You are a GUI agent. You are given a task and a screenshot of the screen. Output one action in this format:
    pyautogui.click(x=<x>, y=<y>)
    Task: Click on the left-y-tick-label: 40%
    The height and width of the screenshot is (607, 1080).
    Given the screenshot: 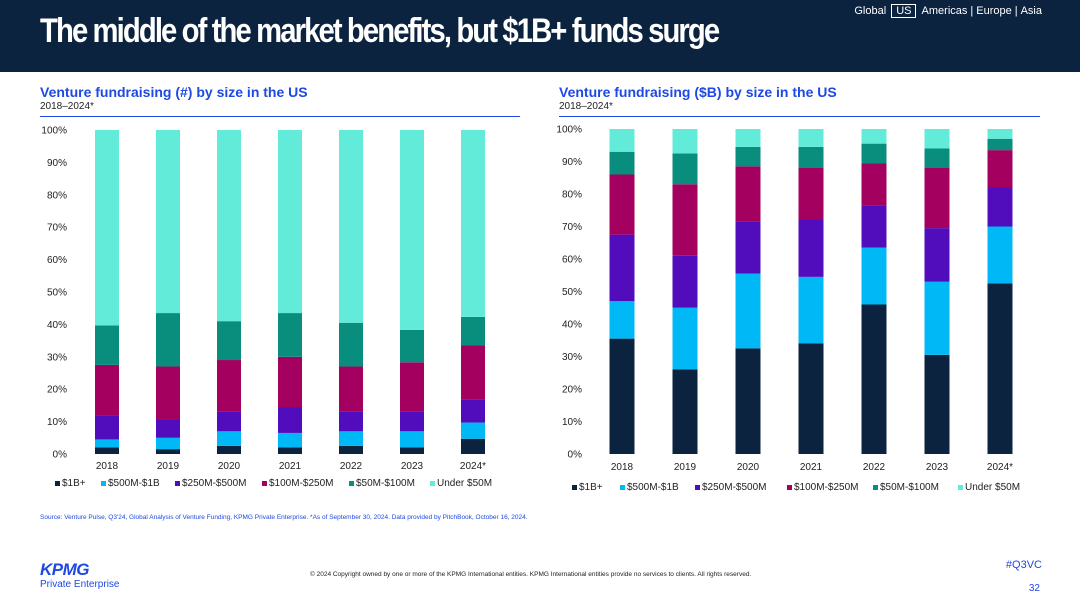 What is the action you would take?
    pyautogui.click(x=57, y=325)
    